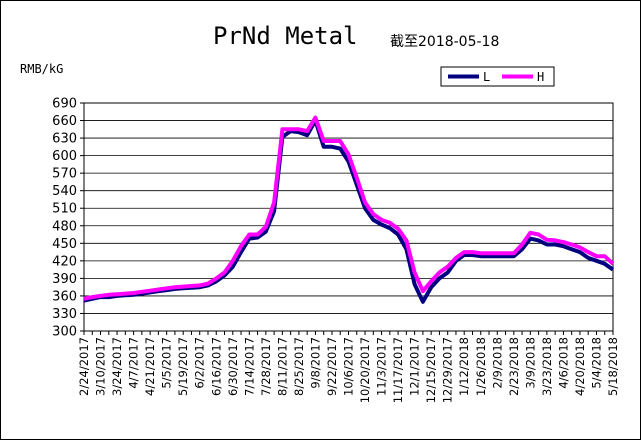 The width and height of the screenshot is (642, 441). Describe the element at coordinates (101, 366) in the screenshot. I see `x-tick-label: 3/10/2017` at that location.